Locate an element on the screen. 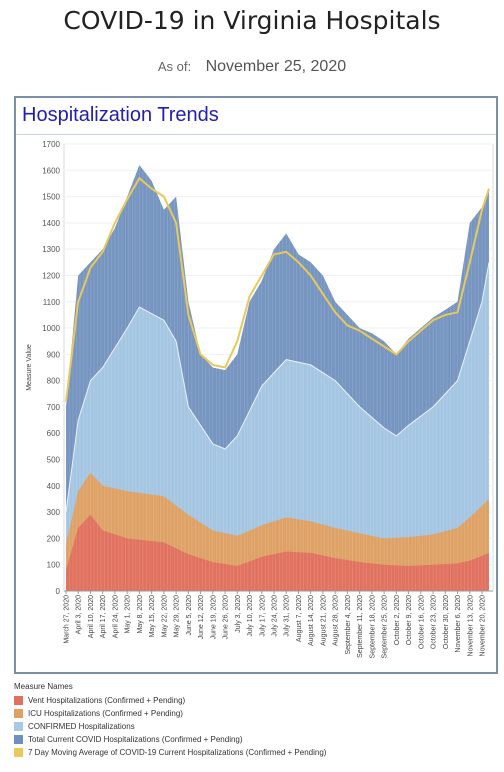 This screenshot has width=504, height=772. y-tick-label: 1300 is located at coordinates (51, 249).